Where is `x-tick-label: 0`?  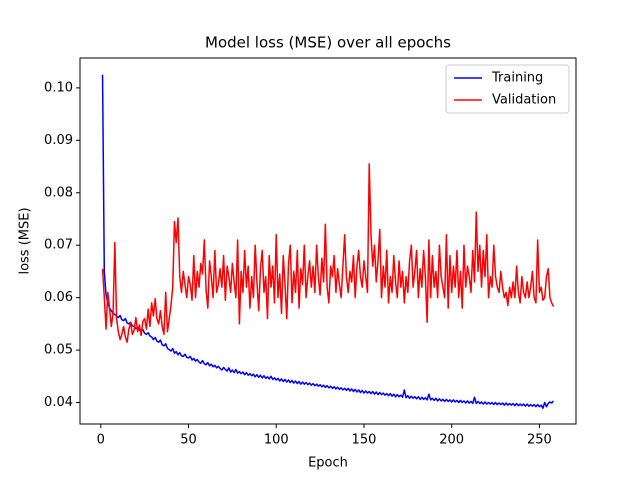 x-tick-label: 0 is located at coordinates (101, 440).